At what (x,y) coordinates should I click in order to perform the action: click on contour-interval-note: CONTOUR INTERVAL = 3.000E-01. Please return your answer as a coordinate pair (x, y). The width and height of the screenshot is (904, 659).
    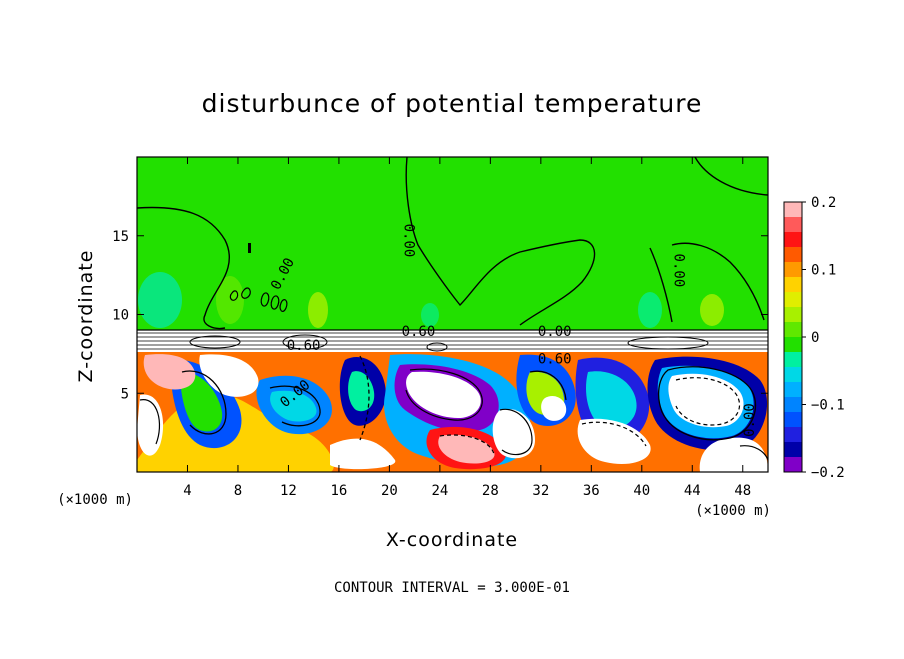
    Looking at the image, I should click on (452, 588).